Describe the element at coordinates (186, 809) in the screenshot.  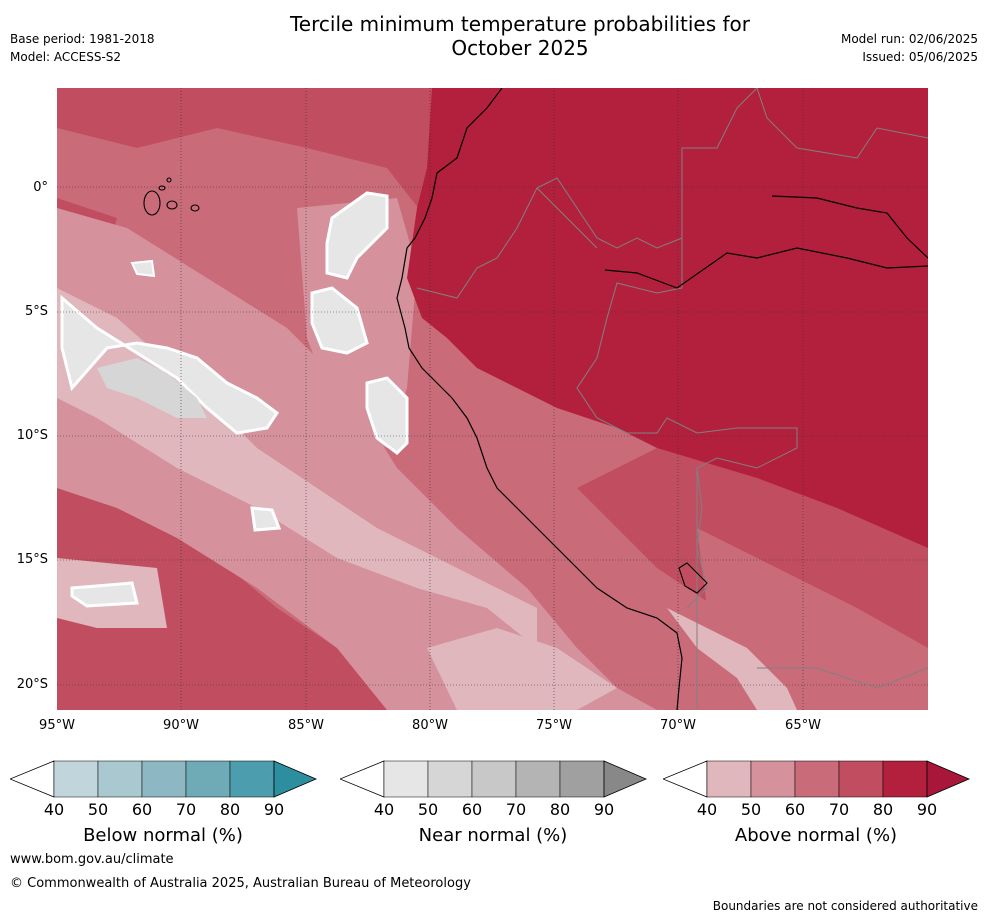
I see `below-tick-70: 70` at that location.